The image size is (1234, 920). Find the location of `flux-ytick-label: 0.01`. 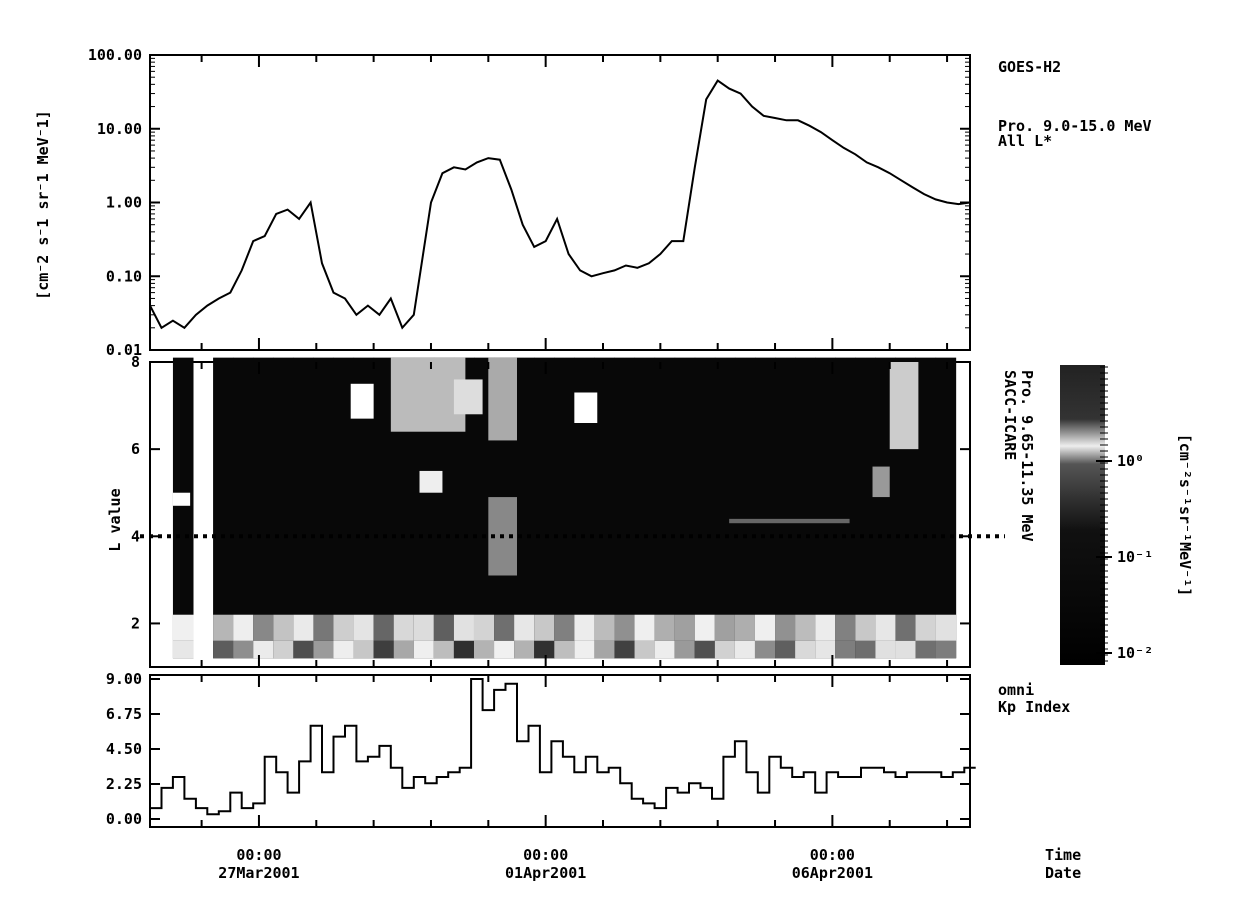

flux-ytick-label: 0.01 is located at coordinates (124, 350).